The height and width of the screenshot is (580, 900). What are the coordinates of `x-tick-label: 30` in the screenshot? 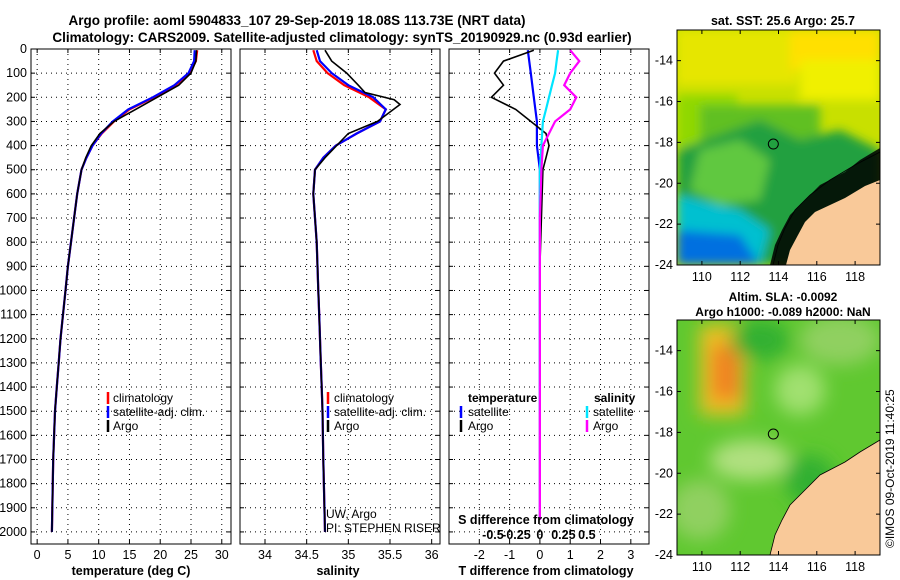 It's located at (222, 555).